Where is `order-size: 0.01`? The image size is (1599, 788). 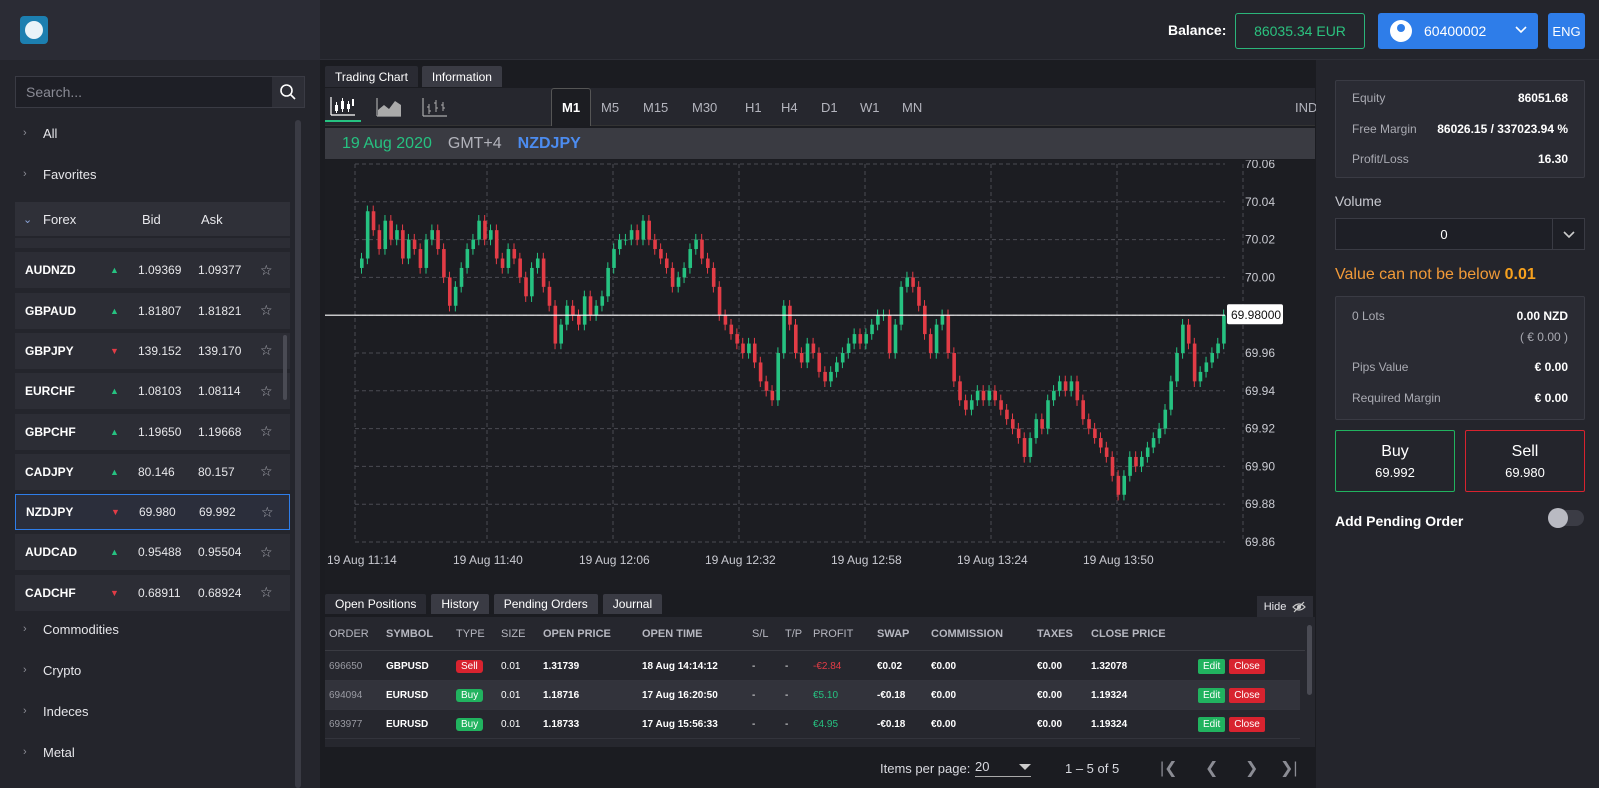
order-size: 0.01 is located at coordinates (511, 695).